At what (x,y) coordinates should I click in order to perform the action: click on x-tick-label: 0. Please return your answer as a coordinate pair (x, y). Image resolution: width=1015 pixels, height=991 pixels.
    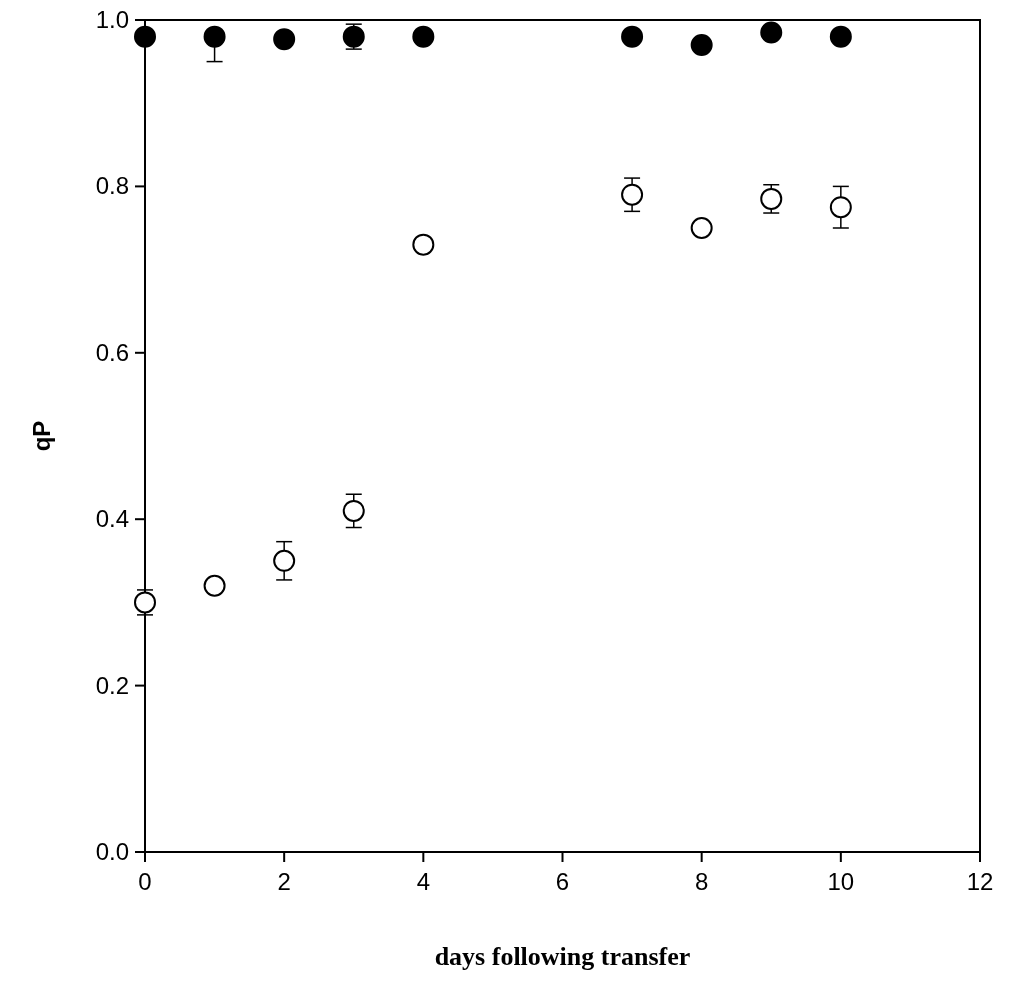
    Looking at the image, I should click on (145, 881).